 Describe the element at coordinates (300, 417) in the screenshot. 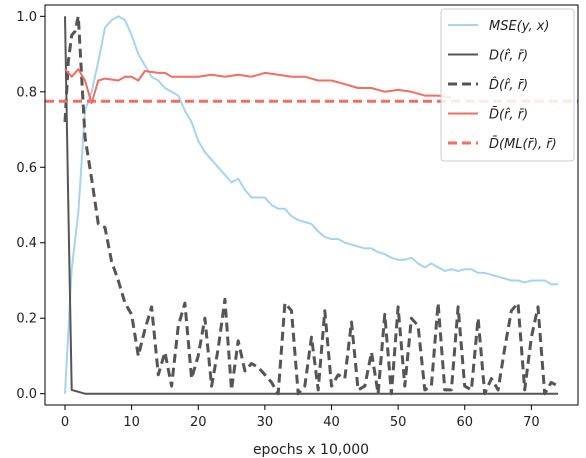

I see `x-axis: 0 10 20 30 40 50 60 70` at that location.